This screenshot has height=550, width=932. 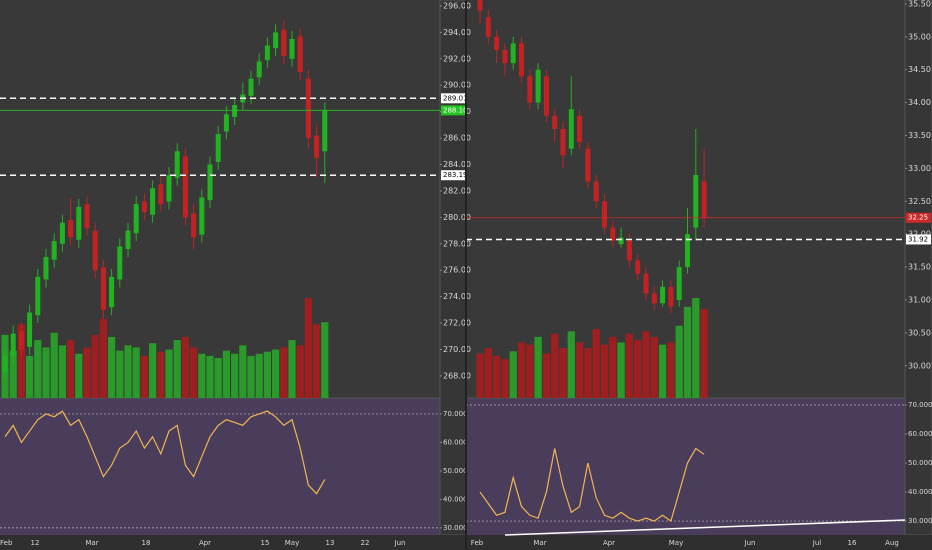 What do you see at coordinates (365, 543) in the screenshot?
I see `x-tick-label: 22` at bounding box center [365, 543].